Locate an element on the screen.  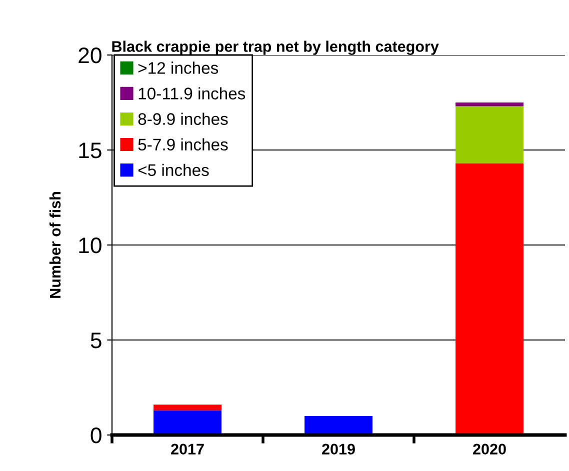
legend-label: <5 inches is located at coordinates (173, 170).